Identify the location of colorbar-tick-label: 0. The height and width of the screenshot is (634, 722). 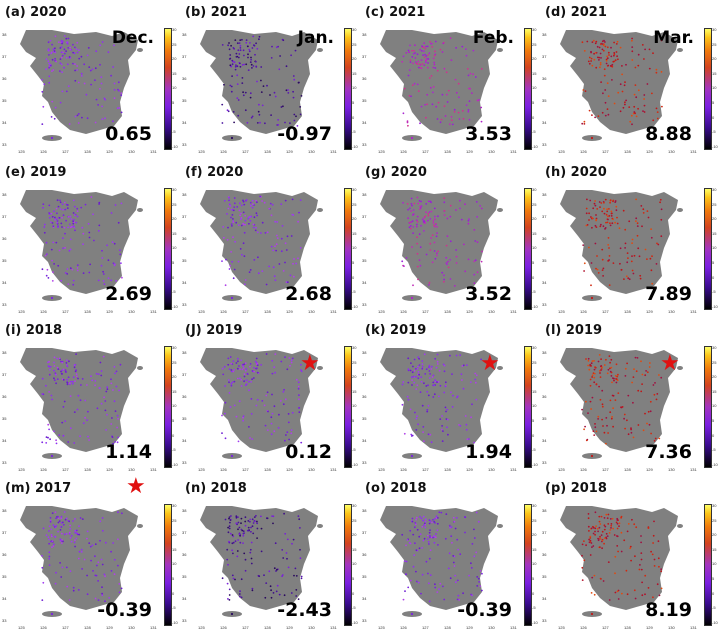
(173, 435).